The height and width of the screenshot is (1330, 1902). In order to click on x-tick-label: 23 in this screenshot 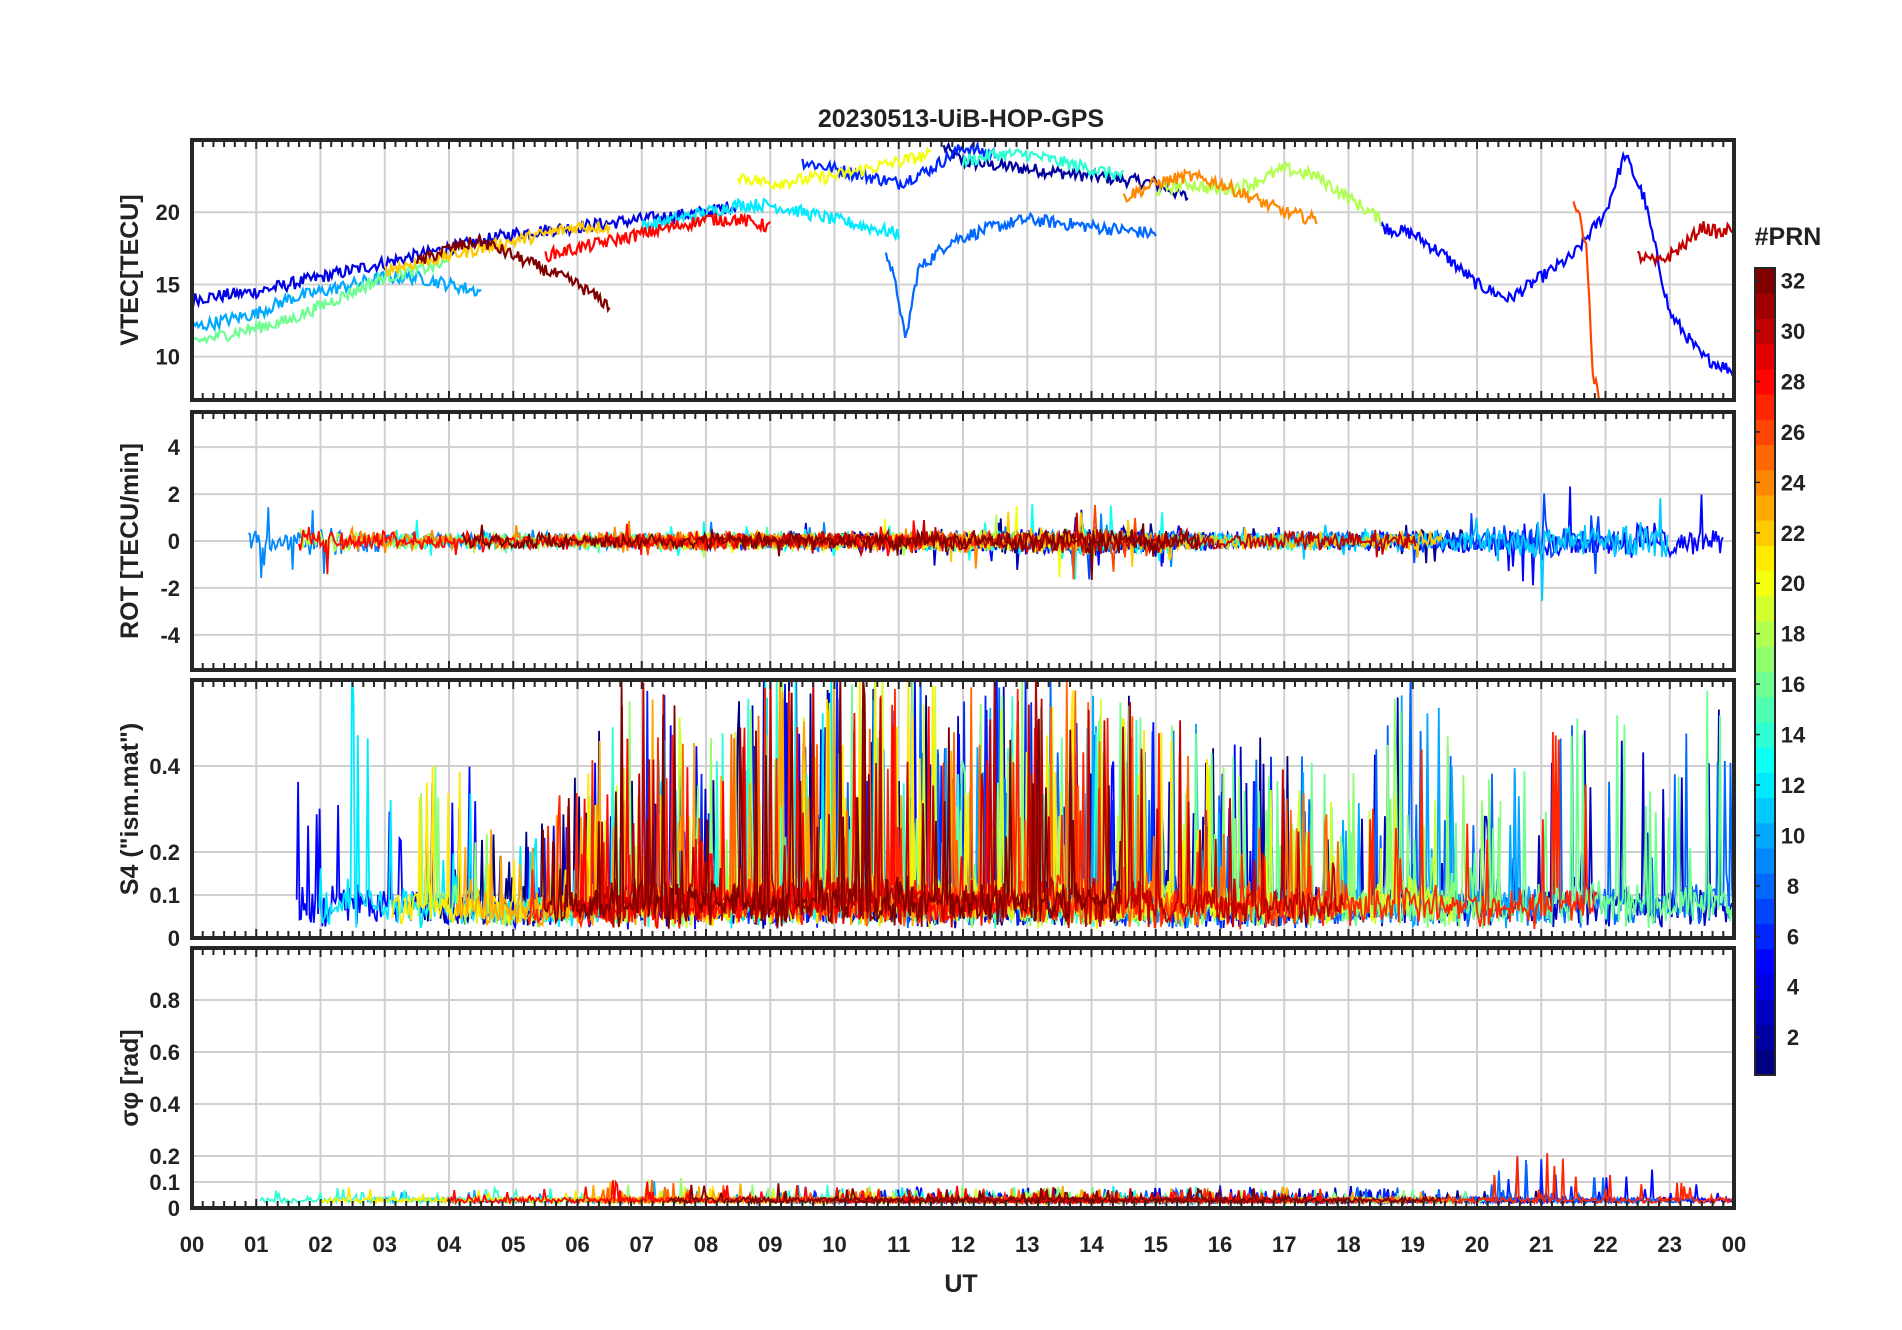, I will do `click(1670, 1244)`.